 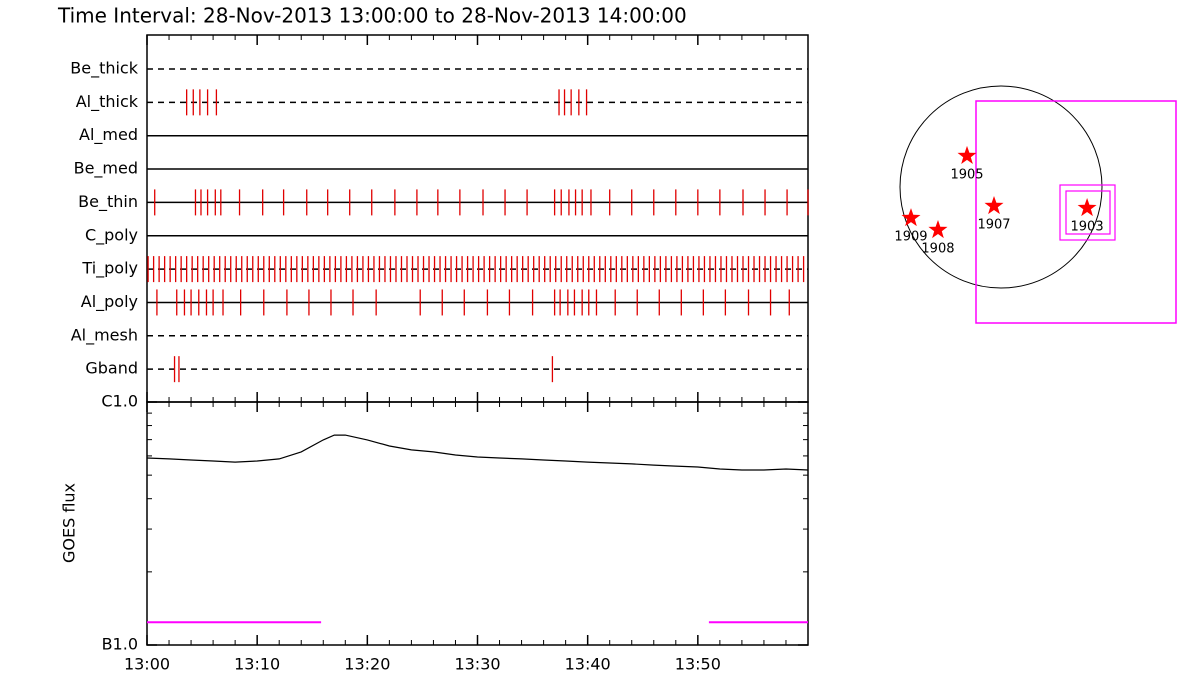 I want to click on star-label: 1907, so click(x=993, y=224).